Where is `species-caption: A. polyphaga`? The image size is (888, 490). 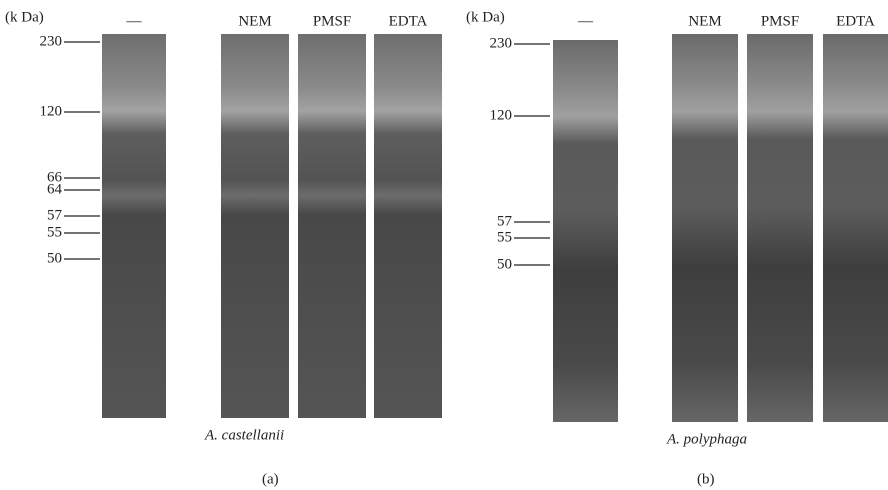
species-caption: A. polyphaga is located at coordinates (706, 439).